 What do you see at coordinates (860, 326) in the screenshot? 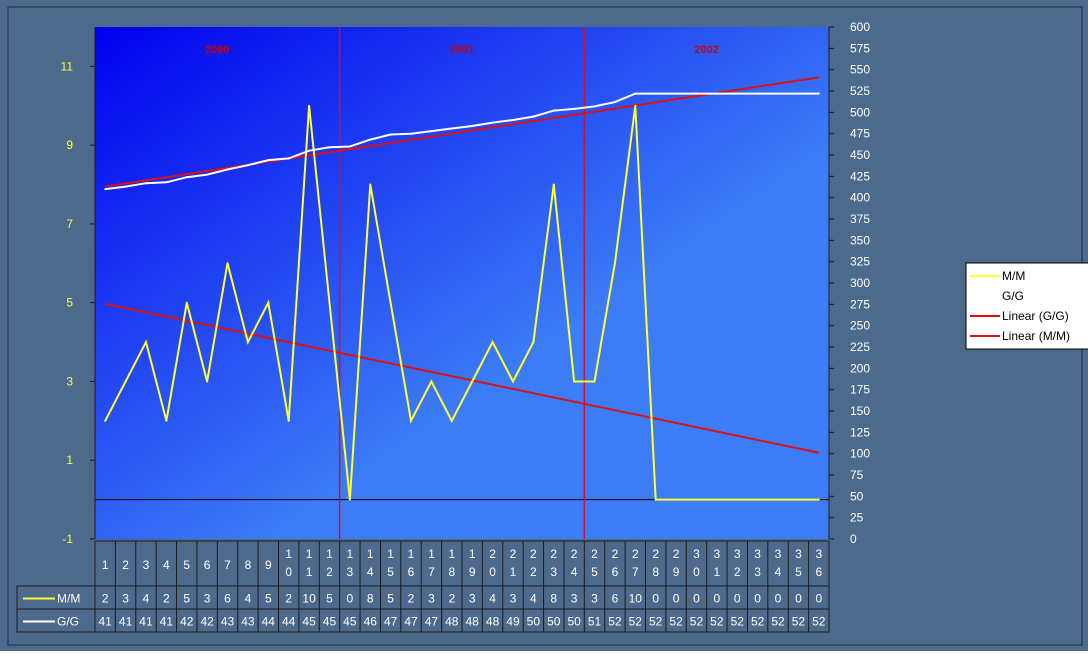
I see `y-right-tick-label: 250` at bounding box center [860, 326].